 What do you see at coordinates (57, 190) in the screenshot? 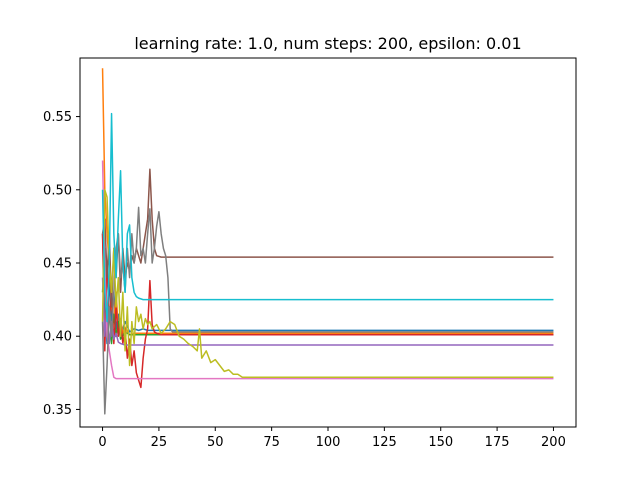
I see `y-tick-label-3: 0.50` at bounding box center [57, 190].